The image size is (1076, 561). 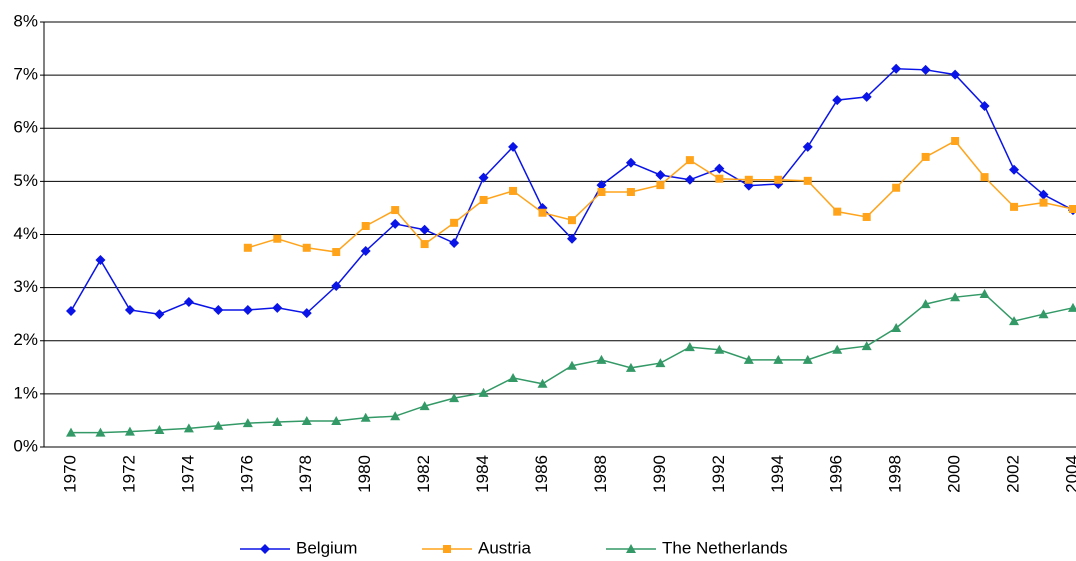 I want to click on x-tick-label: 2002, so click(x=1013, y=474).